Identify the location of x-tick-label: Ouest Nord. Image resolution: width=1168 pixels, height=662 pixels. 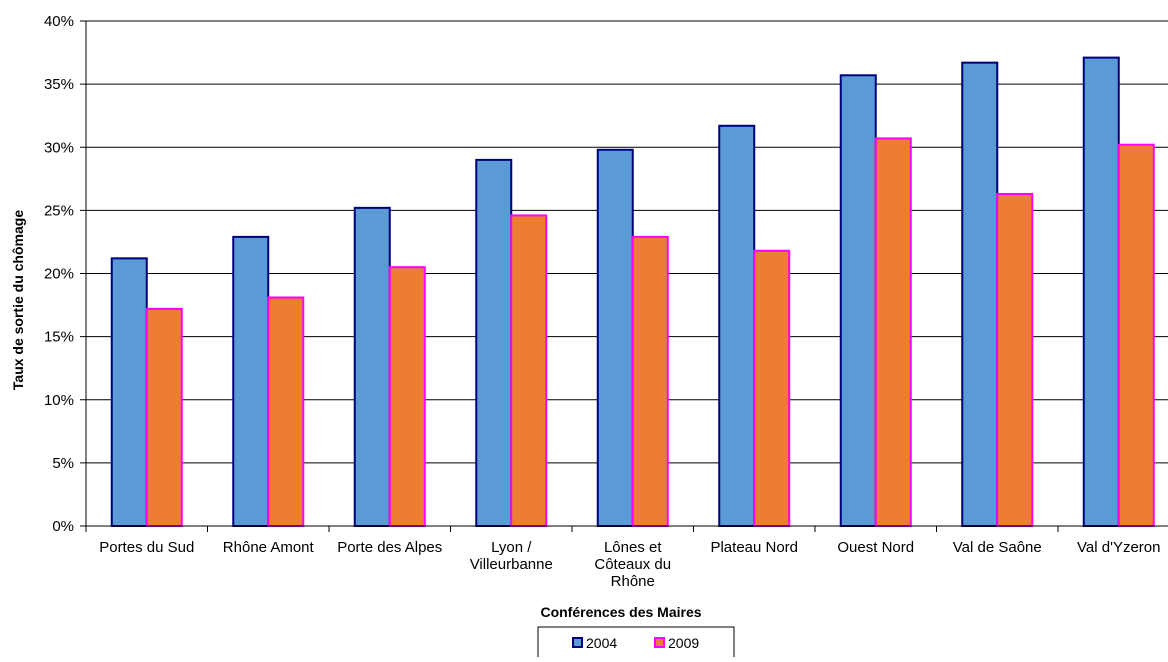
(875, 547).